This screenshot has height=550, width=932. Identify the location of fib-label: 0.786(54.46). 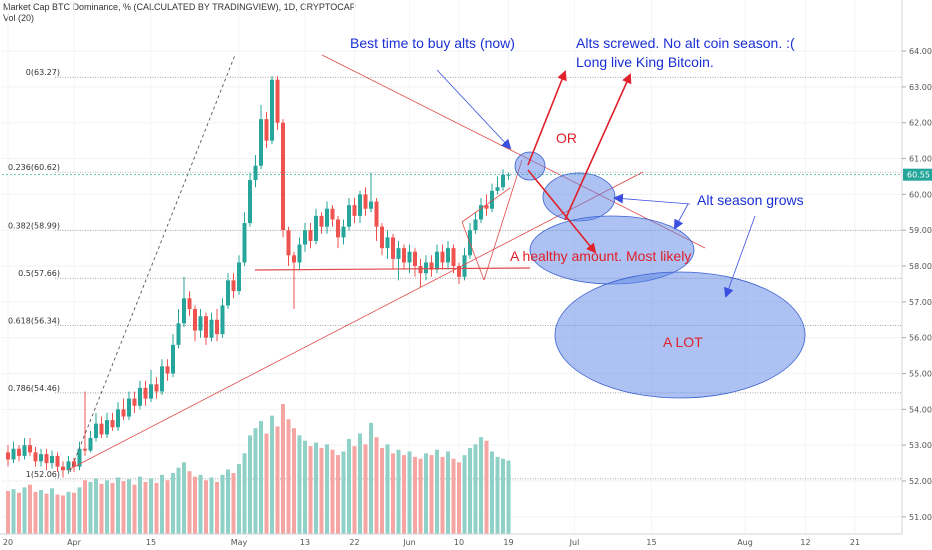
(34, 388).